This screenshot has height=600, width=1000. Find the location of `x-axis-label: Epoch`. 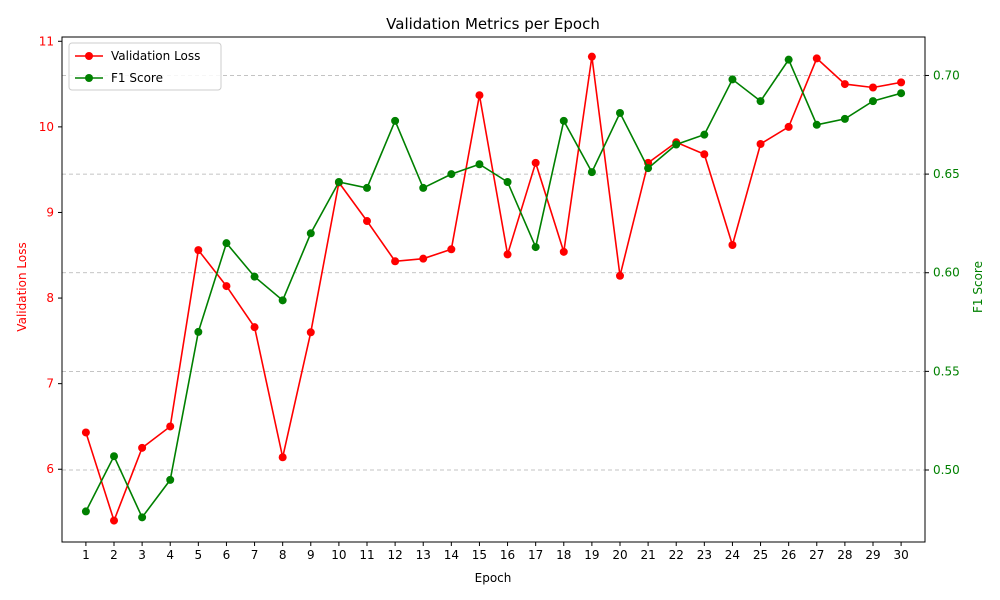

x-axis-label: Epoch is located at coordinates (493, 578).